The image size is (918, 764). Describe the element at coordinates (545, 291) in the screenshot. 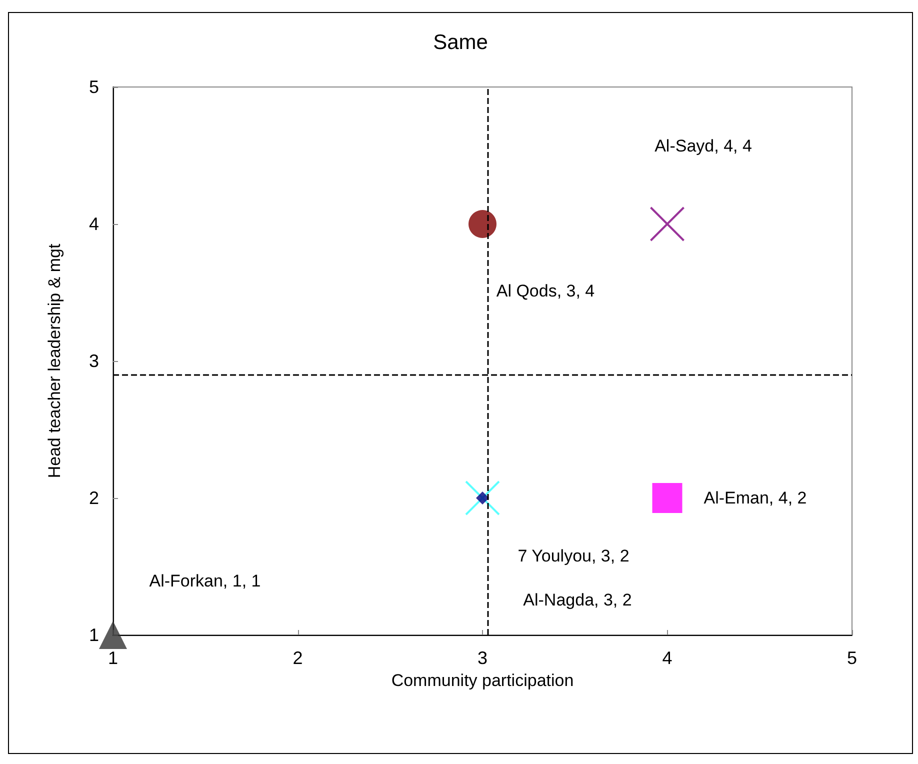

I see `annotation: Al Qods, 3, 4` at that location.